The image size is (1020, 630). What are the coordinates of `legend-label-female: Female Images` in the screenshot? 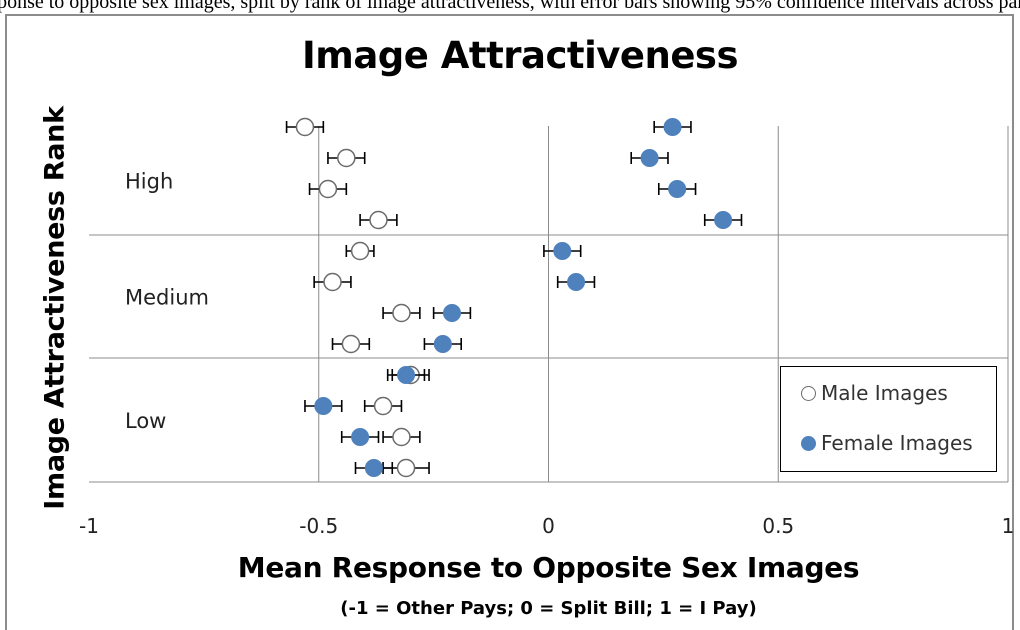 It's located at (897, 443).